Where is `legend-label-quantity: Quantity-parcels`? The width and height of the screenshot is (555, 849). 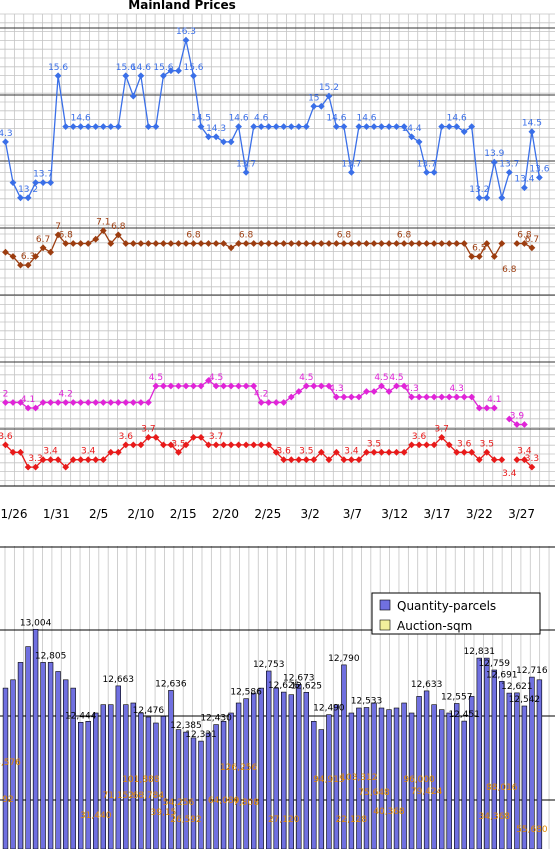
legend-label-quantity: Quantity-parcels is located at coordinates (446, 606).